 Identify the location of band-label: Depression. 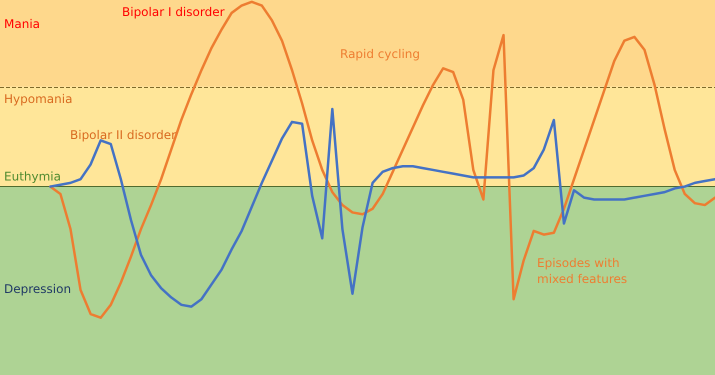
(38, 289).